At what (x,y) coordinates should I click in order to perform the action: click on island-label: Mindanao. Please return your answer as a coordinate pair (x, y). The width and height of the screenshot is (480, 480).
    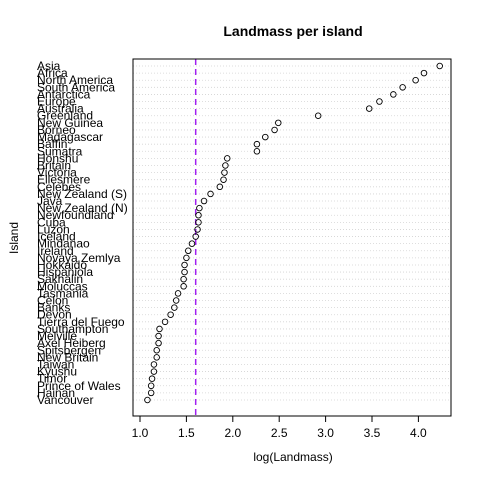
    Looking at the image, I should click on (63, 244).